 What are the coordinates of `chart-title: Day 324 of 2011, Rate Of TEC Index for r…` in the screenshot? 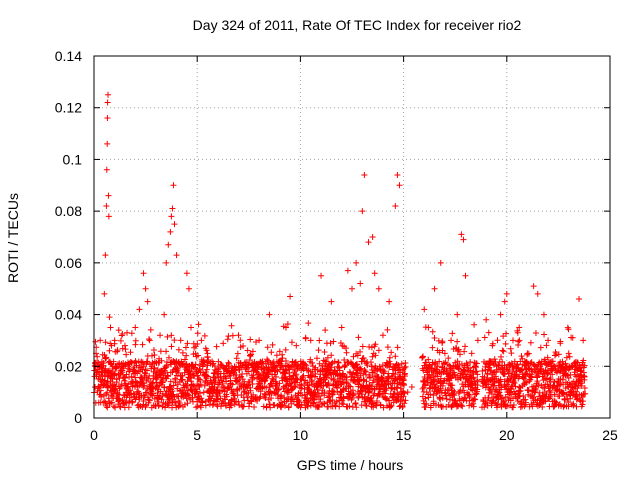 It's located at (357, 25).